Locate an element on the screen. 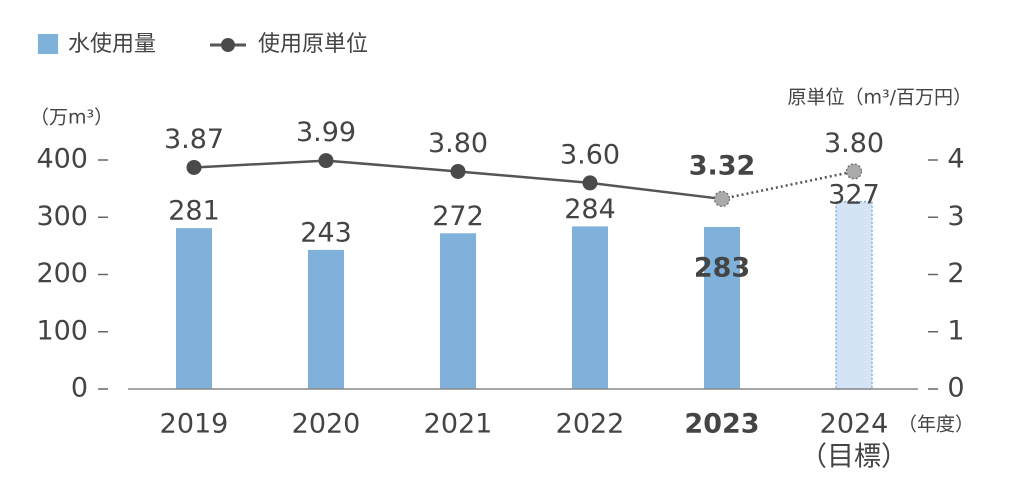 The image size is (1016, 504). y-tick-label: 200 is located at coordinates (62, 273).